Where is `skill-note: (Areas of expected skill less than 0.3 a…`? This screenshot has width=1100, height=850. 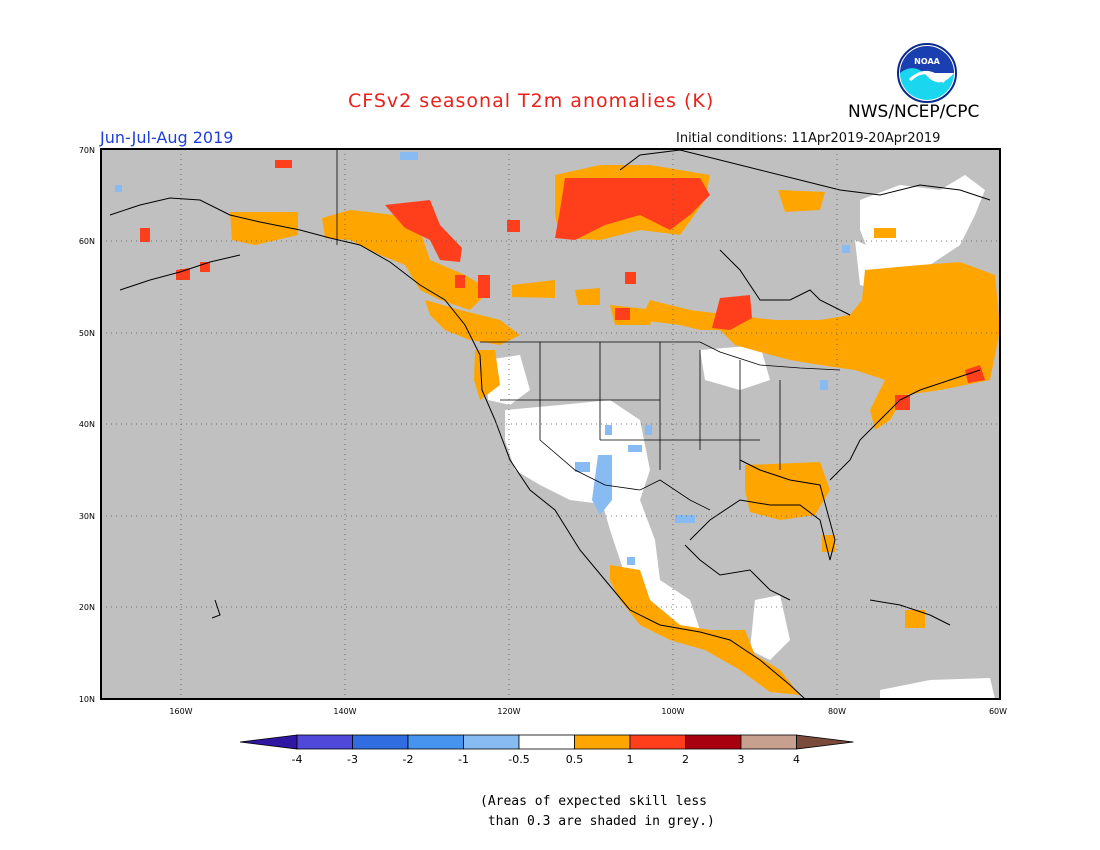
skill-note: (Areas of expected skill less than 0.3 a… is located at coordinates (597, 811).